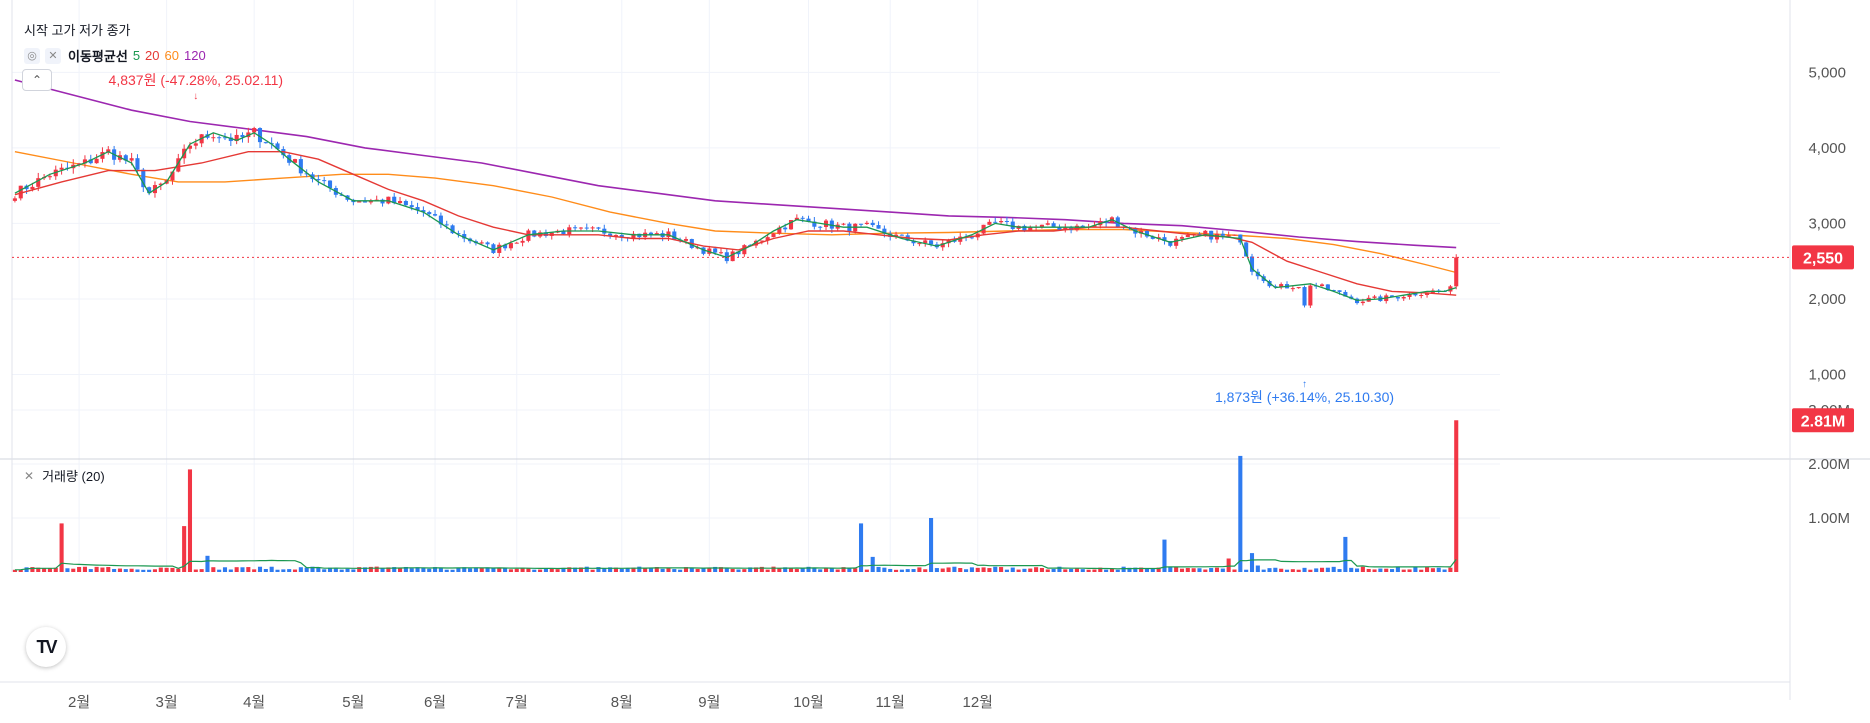 This screenshot has height=723, width=1870. I want to click on collapse-legend-button: ⌃, so click(37, 80).